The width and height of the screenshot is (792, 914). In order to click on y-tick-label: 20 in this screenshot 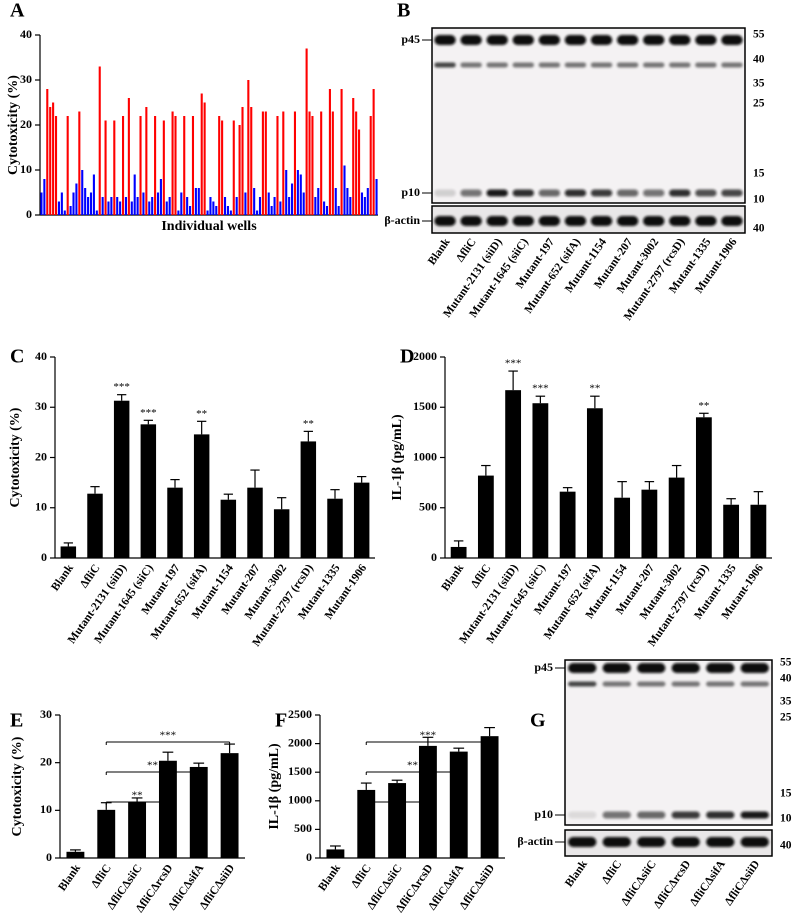, I will do `click(26, 124)`.